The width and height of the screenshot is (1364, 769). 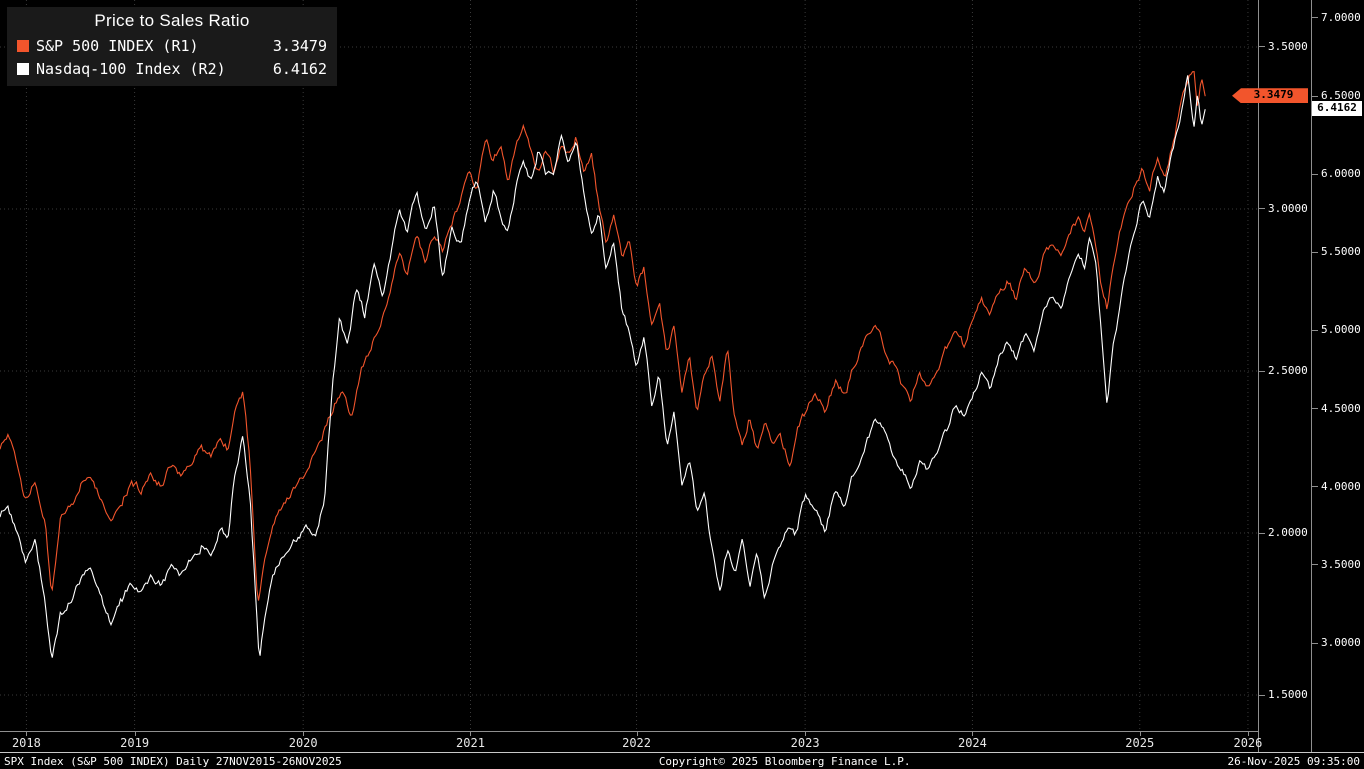 What do you see at coordinates (1337, 109) in the screenshot?
I see `last-price-badge-nasdaq: 6.4162` at bounding box center [1337, 109].